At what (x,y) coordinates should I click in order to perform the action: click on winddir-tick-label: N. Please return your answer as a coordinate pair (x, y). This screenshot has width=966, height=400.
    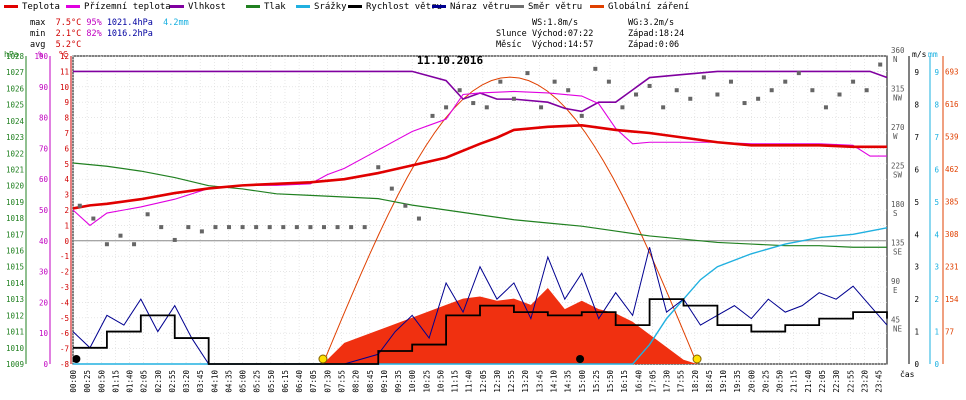
    Looking at the image, I should click on (895, 59).